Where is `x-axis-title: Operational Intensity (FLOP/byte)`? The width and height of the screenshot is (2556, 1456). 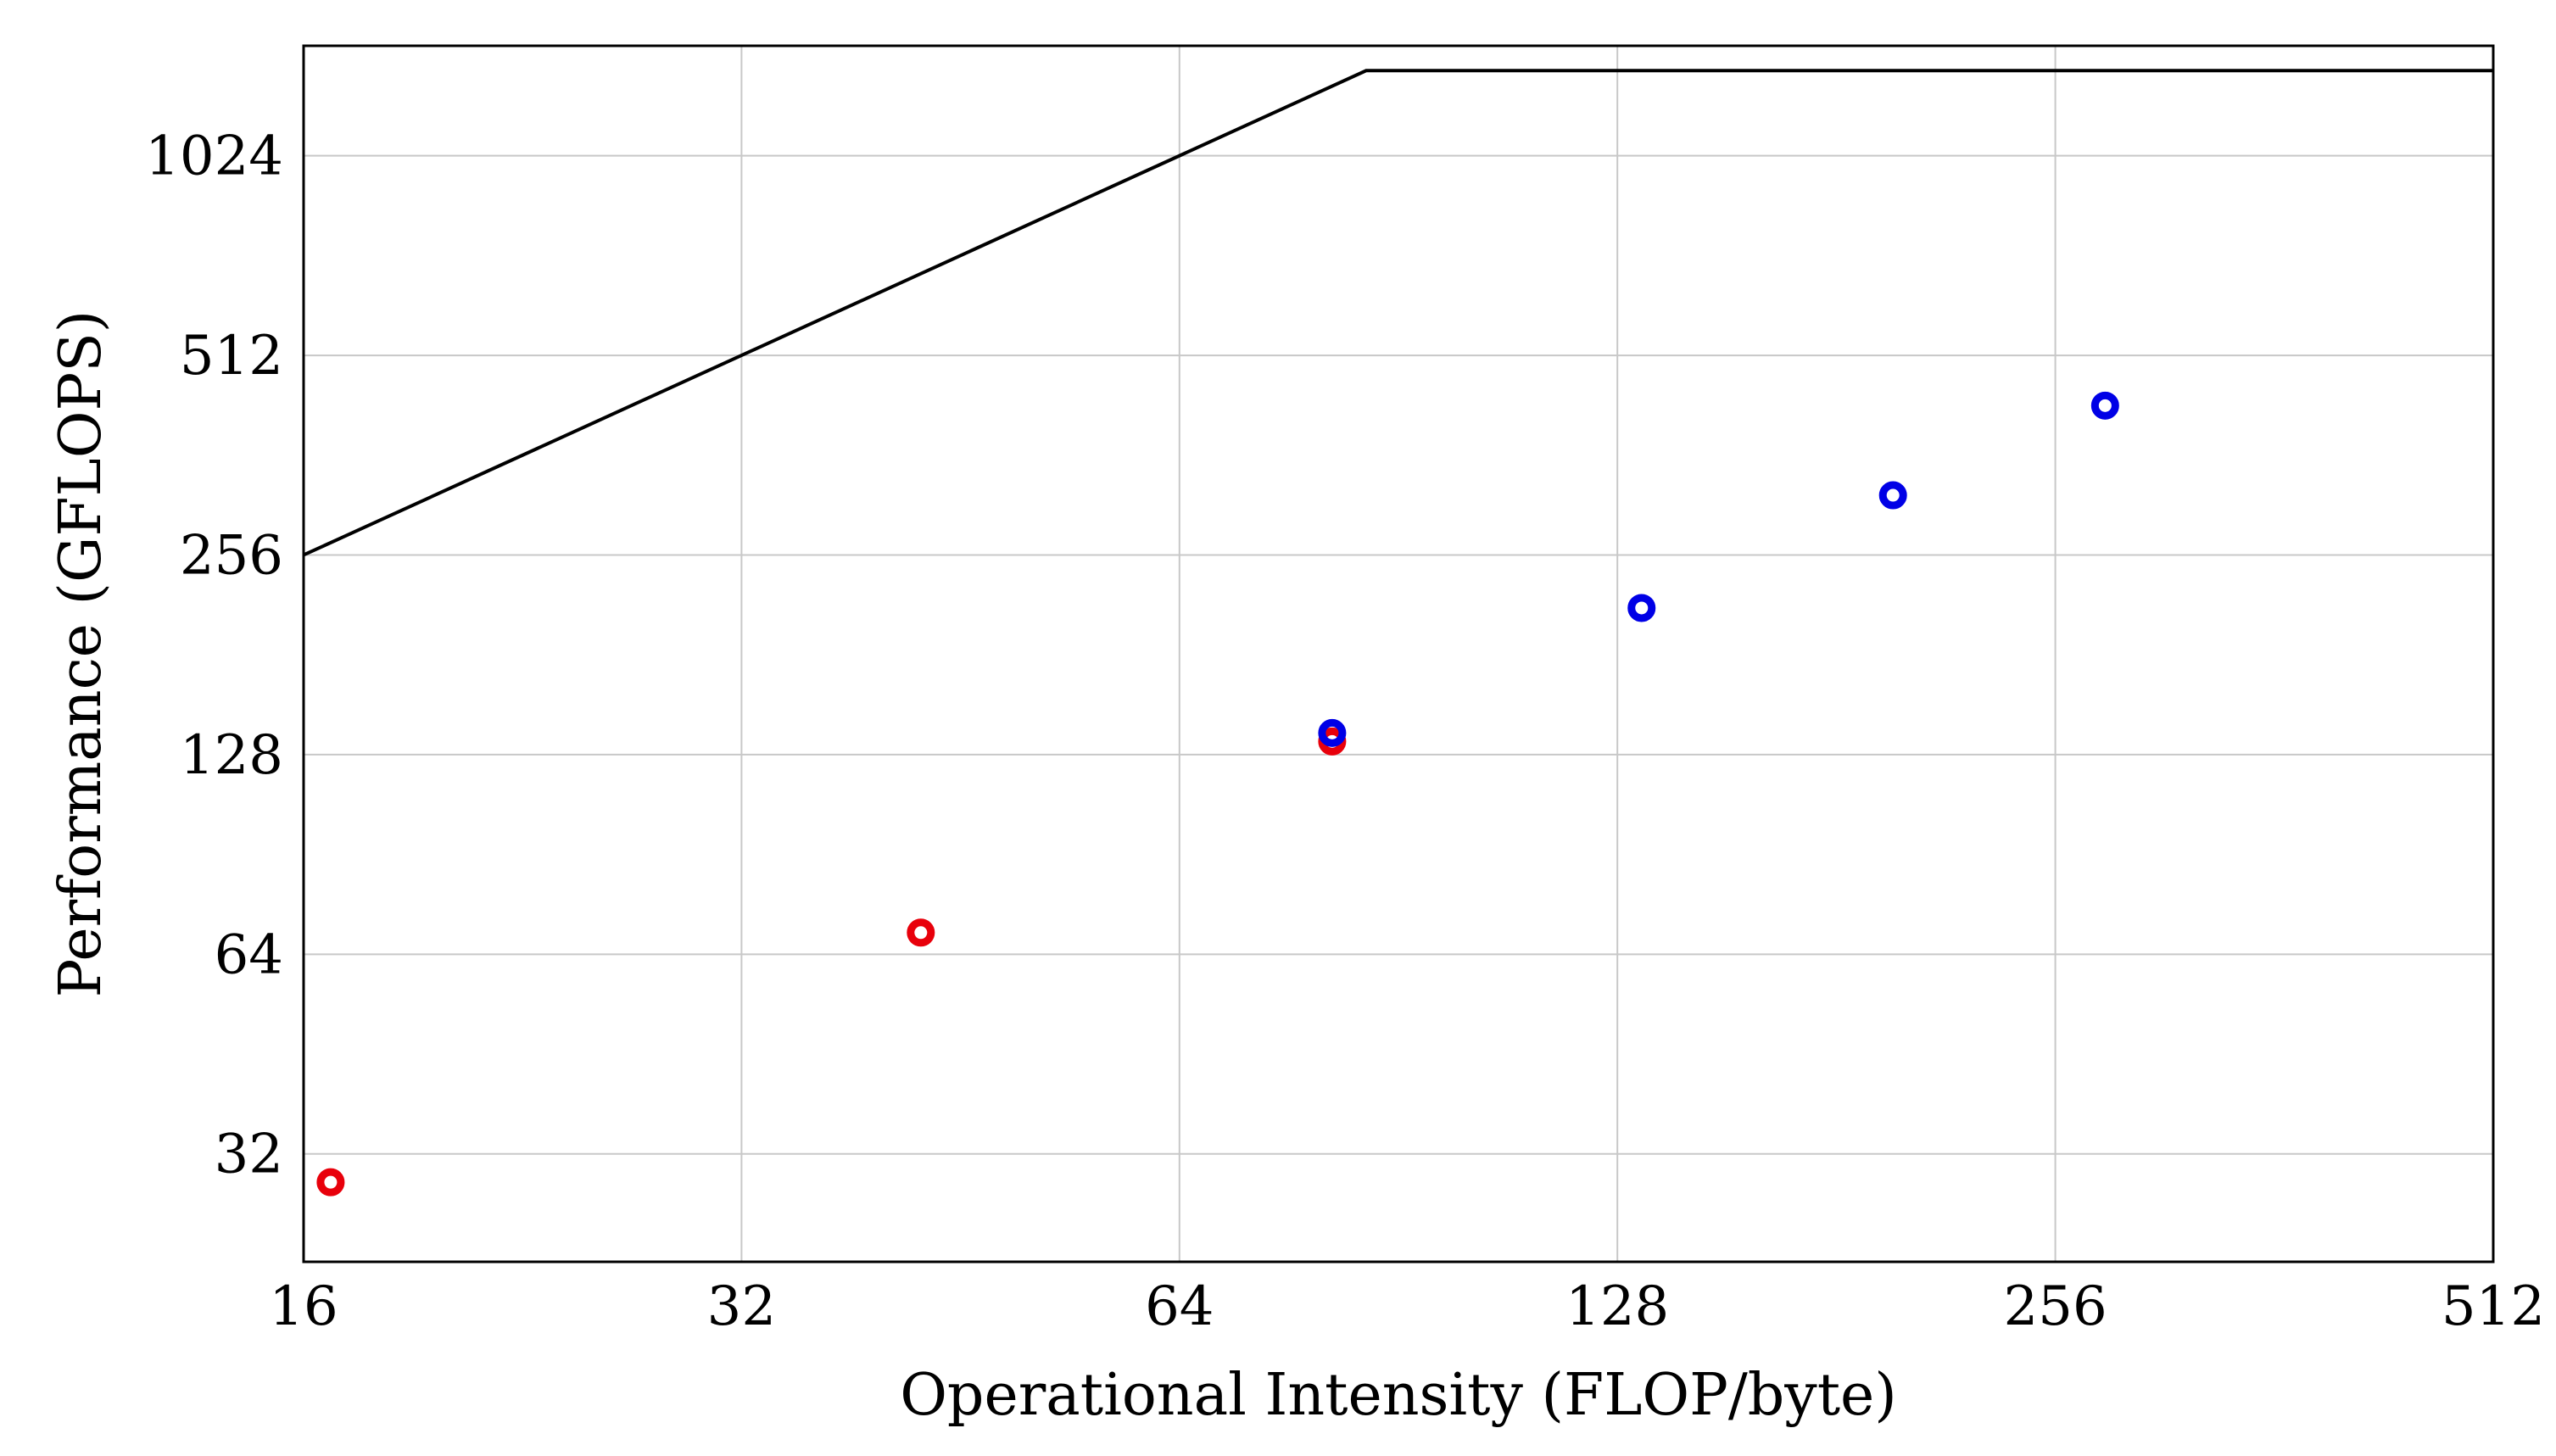 x-axis-title: Operational Intensity (FLOP/byte) is located at coordinates (1398, 1395).